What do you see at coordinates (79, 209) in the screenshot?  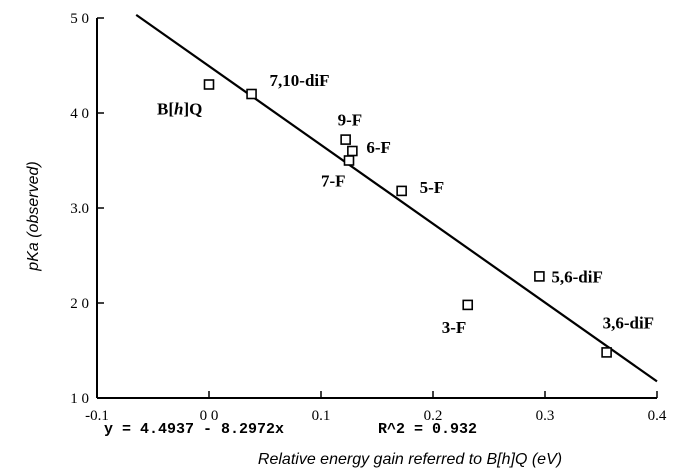 I see `y-tick-label: 3.0` at bounding box center [79, 209].